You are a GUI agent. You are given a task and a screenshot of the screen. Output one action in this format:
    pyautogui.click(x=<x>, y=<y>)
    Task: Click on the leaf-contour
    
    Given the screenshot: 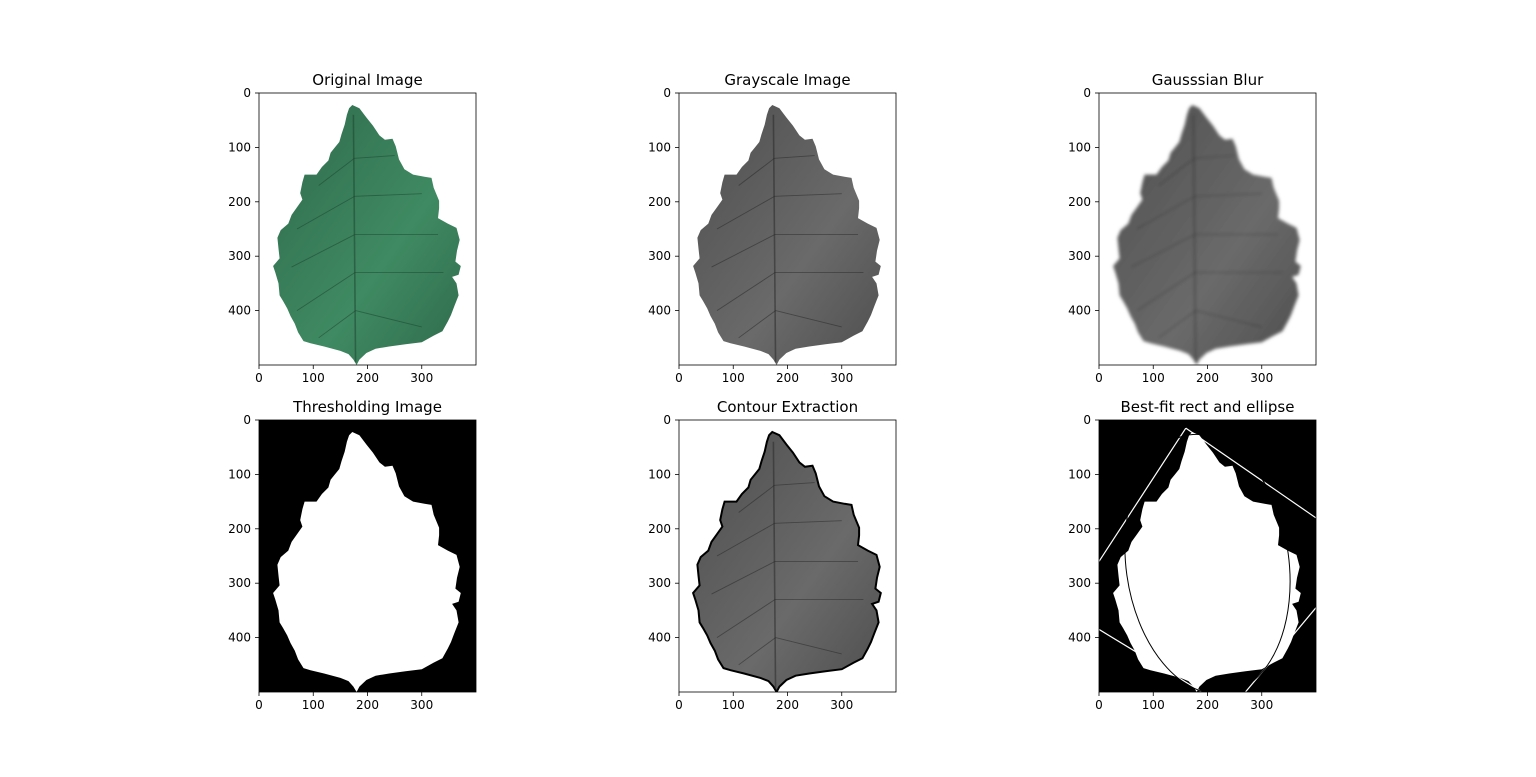 What is the action you would take?
    pyautogui.click(x=786, y=561)
    